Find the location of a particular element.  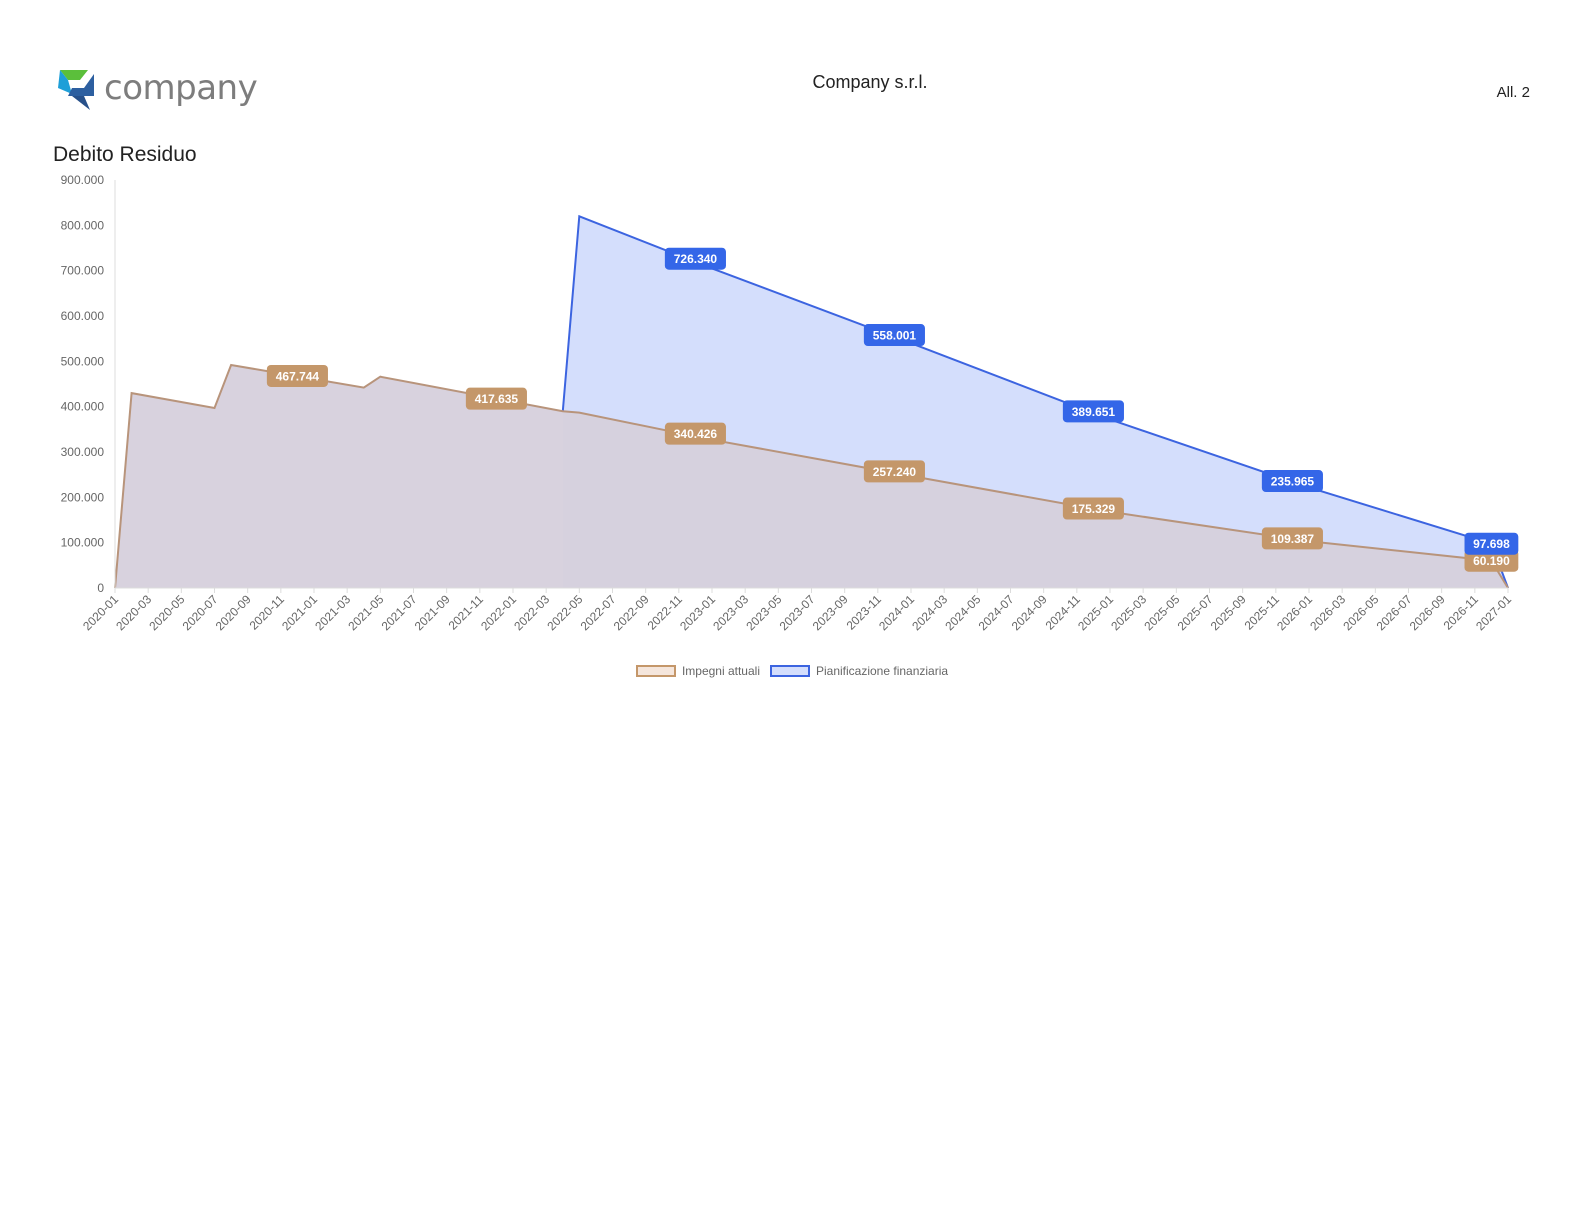

data-label-impegni: 175.329 is located at coordinates (1093, 508).